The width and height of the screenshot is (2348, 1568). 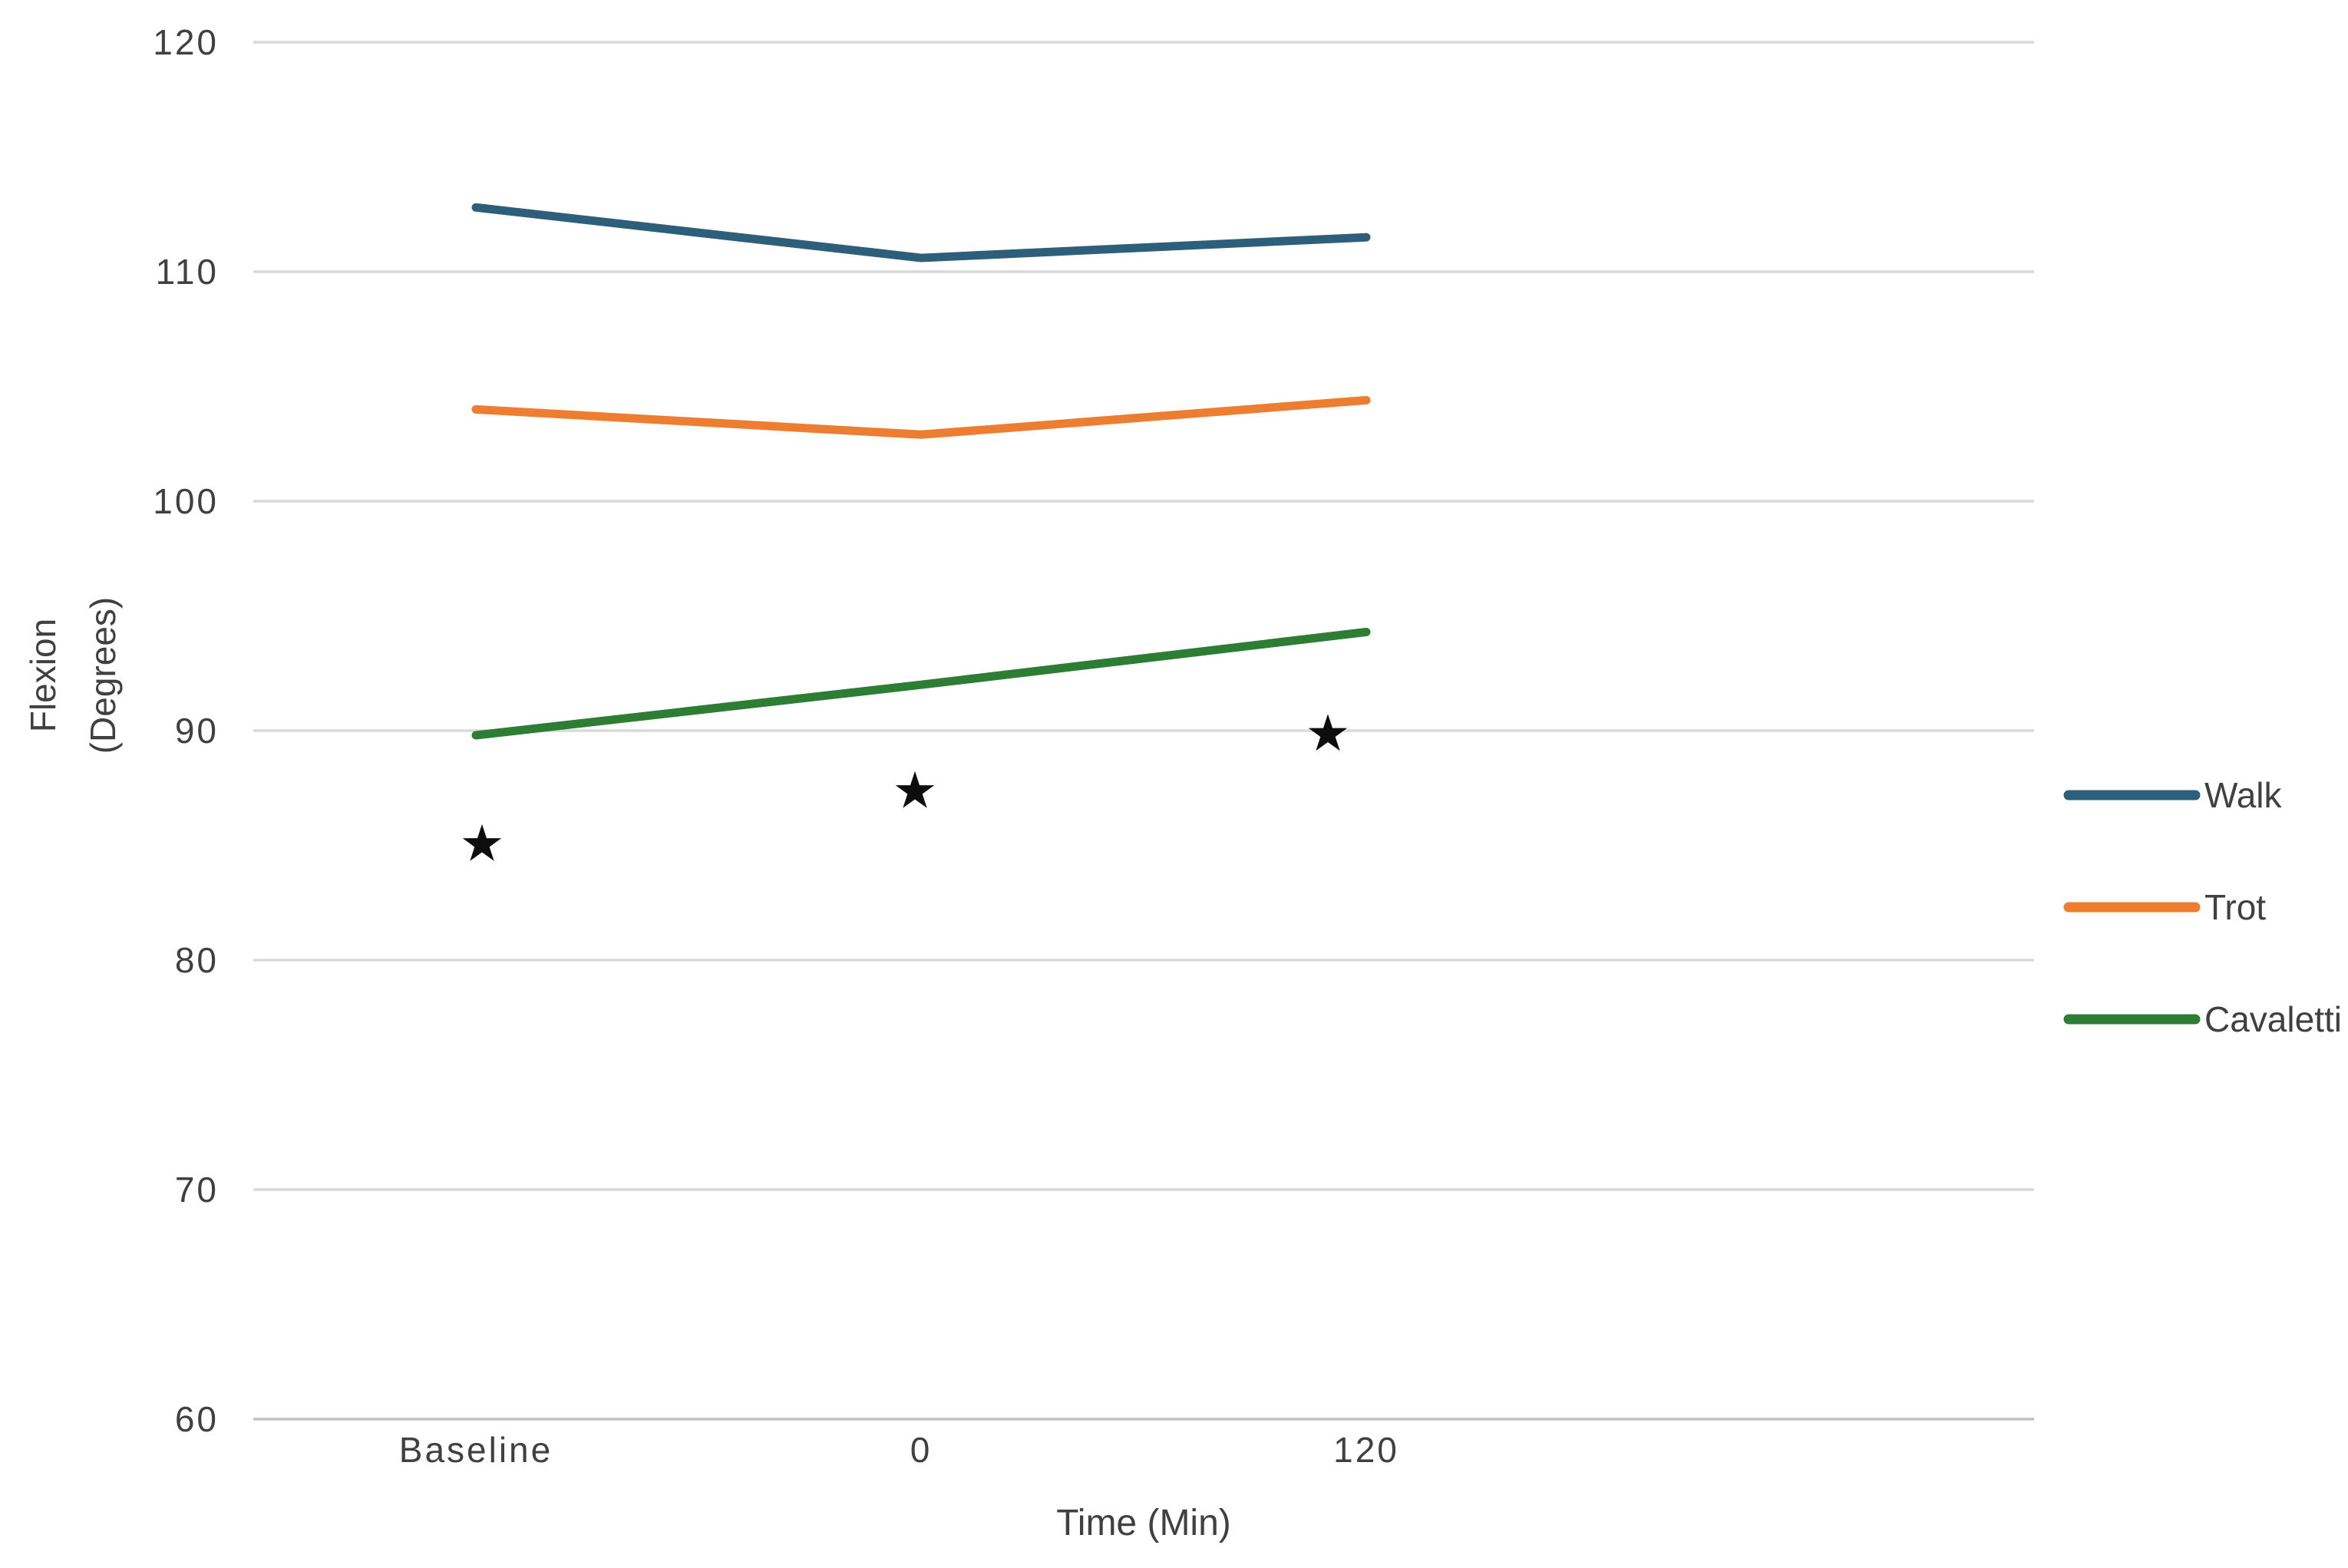 What do you see at coordinates (921, 1450) in the screenshot?
I see `x-tick-label: 0` at bounding box center [921, 1450].